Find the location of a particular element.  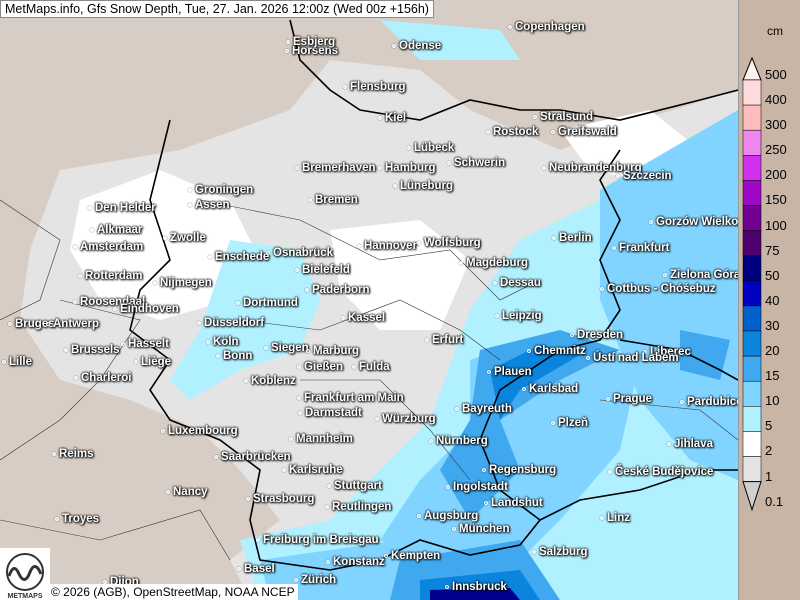

city-label: Bremen is located at coordinates (333, 200).